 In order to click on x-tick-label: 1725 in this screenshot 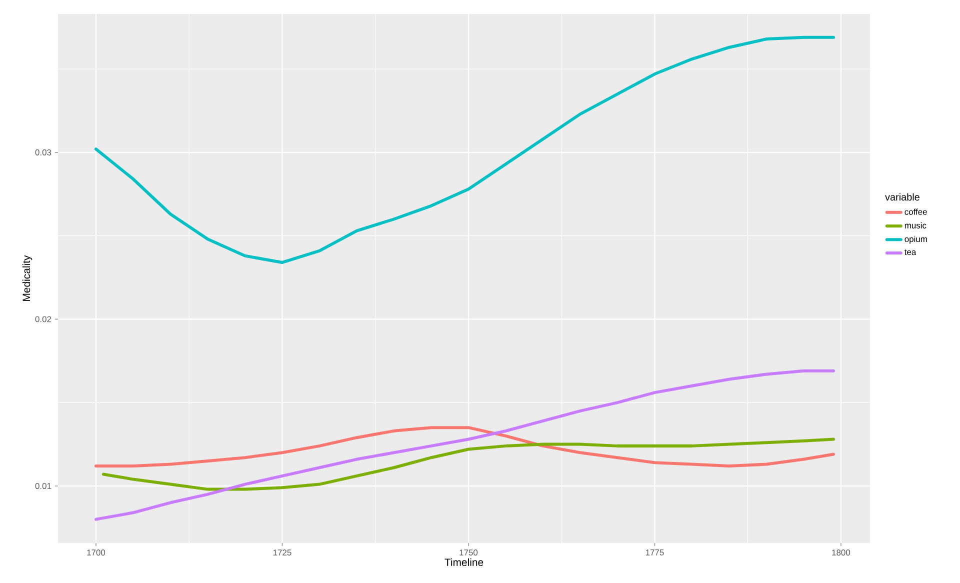, I will do `click(282, 553)`.